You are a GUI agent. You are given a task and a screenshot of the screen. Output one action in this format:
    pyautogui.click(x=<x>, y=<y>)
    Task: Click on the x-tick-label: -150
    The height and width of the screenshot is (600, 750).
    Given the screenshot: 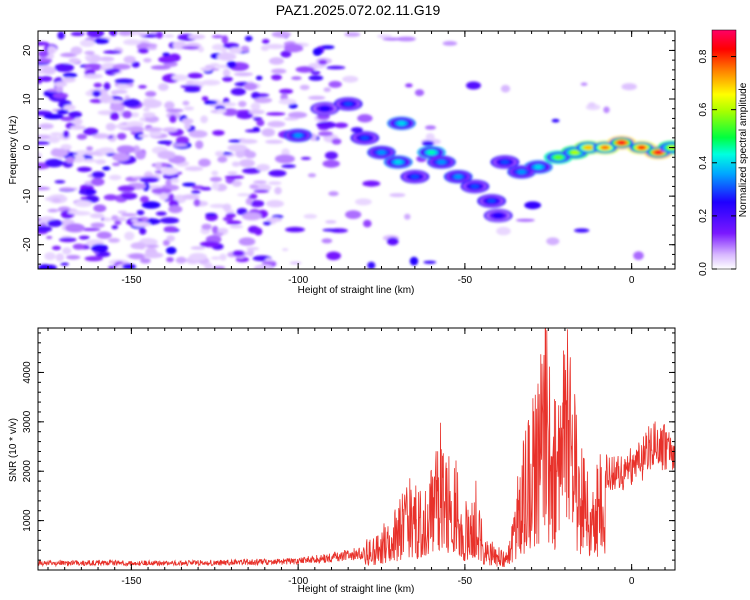 What is the action you would take?
    pyautogui.click(x=131, y=581)
    